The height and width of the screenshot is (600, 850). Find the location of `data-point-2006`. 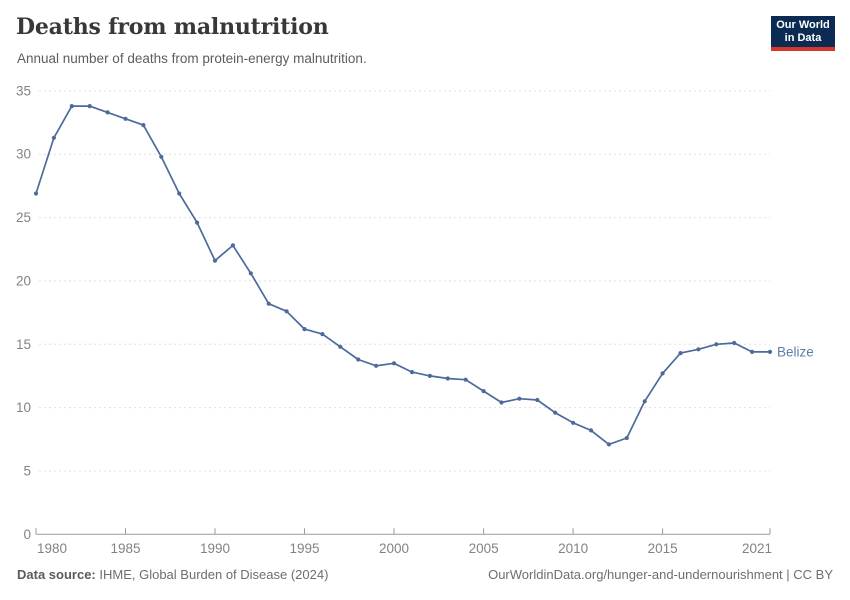

data-point-2006 is located at coordinates (501, 402).